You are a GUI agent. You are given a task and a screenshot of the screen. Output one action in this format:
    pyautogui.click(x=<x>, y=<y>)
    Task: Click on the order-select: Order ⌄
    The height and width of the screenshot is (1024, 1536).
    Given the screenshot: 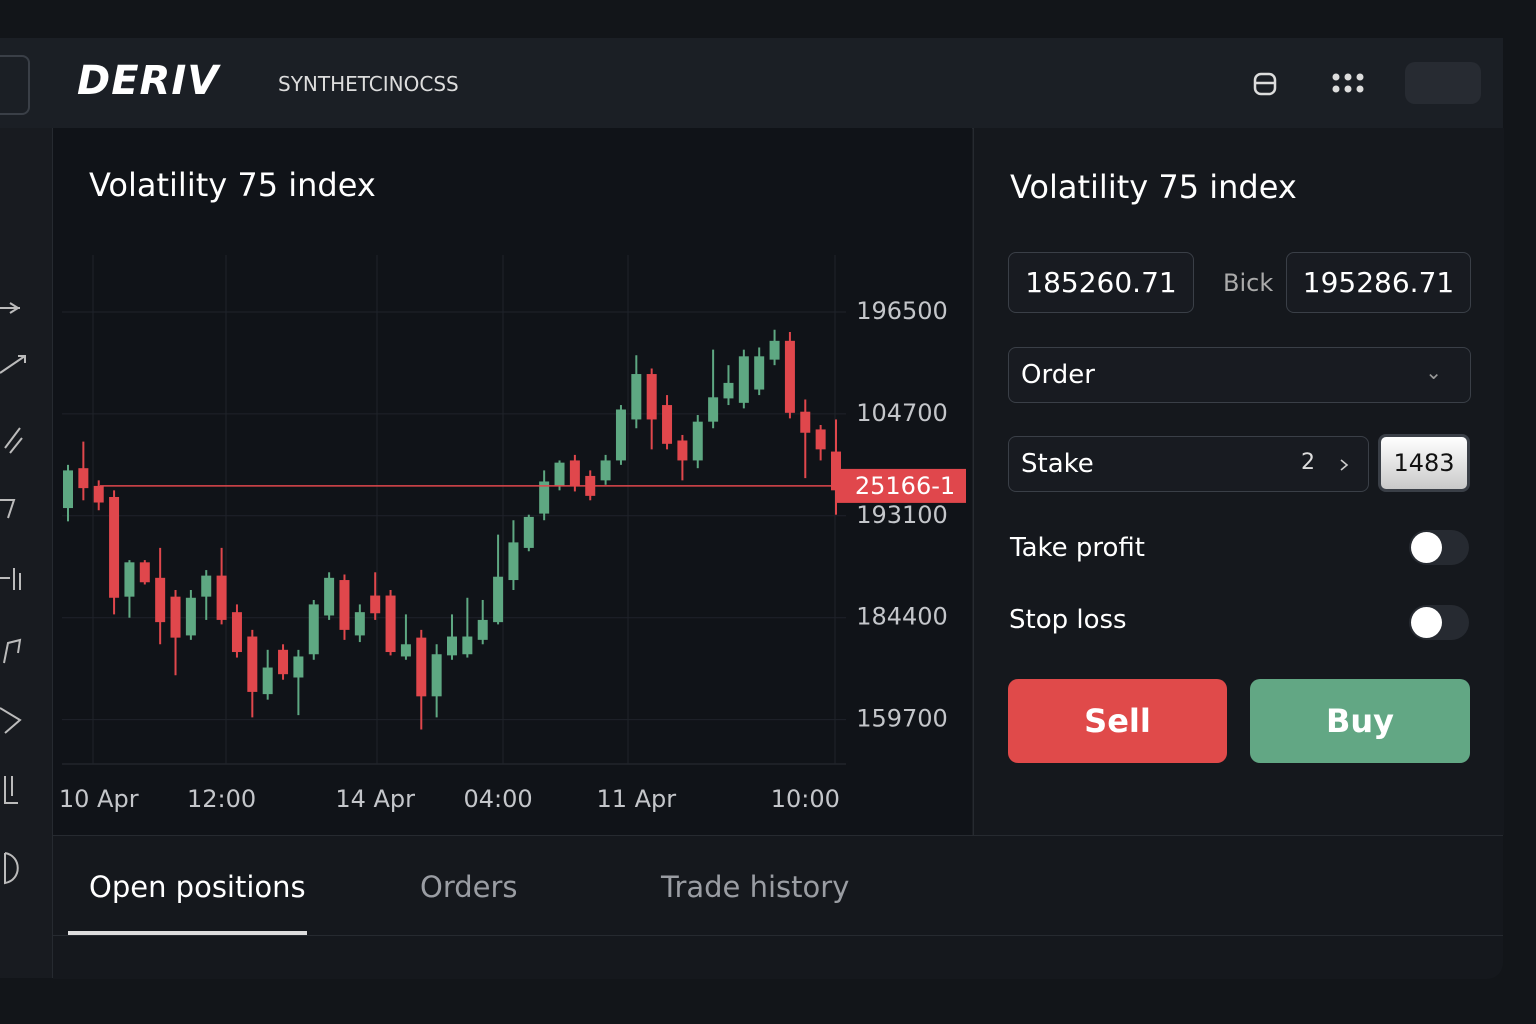 What is the action you would take?
    pyautogui.click(x=1239, y=375)
    